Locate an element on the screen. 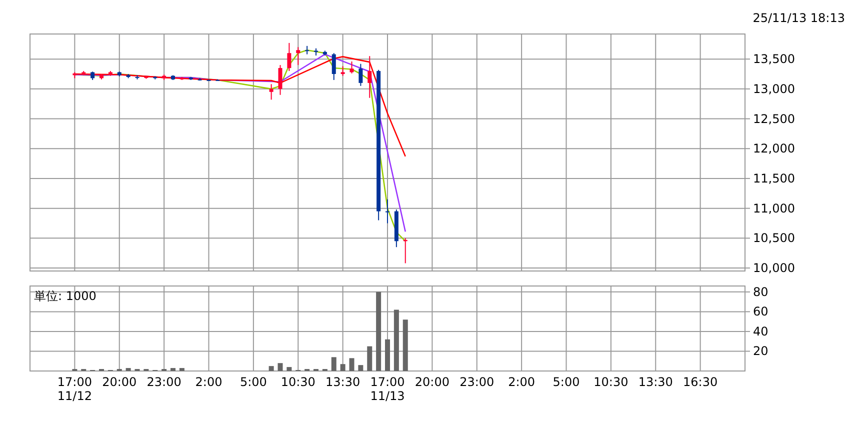 The width and height of the screenshot is (861, 422). y-tick-label: 13,500 is located at coordinates (774, 59).